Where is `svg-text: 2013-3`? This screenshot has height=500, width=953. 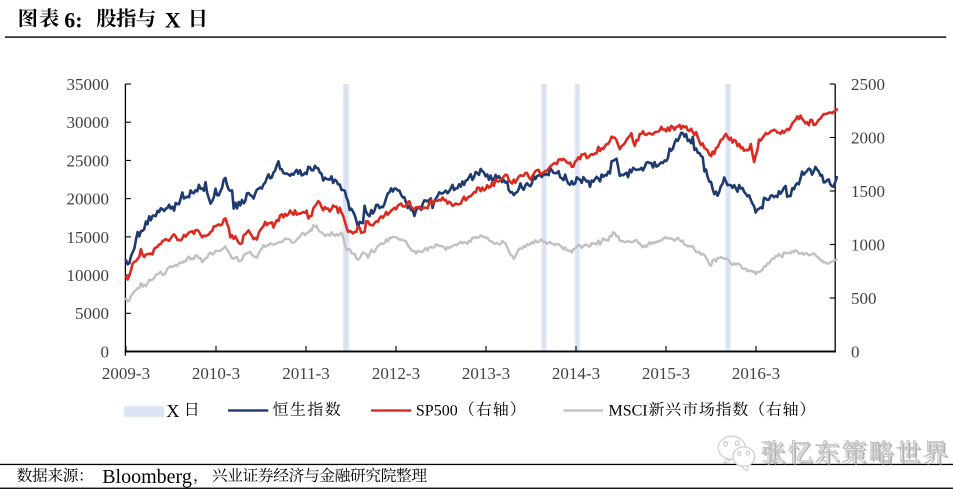
svg-text: 2013-3 is located at coordinates (486, 373).